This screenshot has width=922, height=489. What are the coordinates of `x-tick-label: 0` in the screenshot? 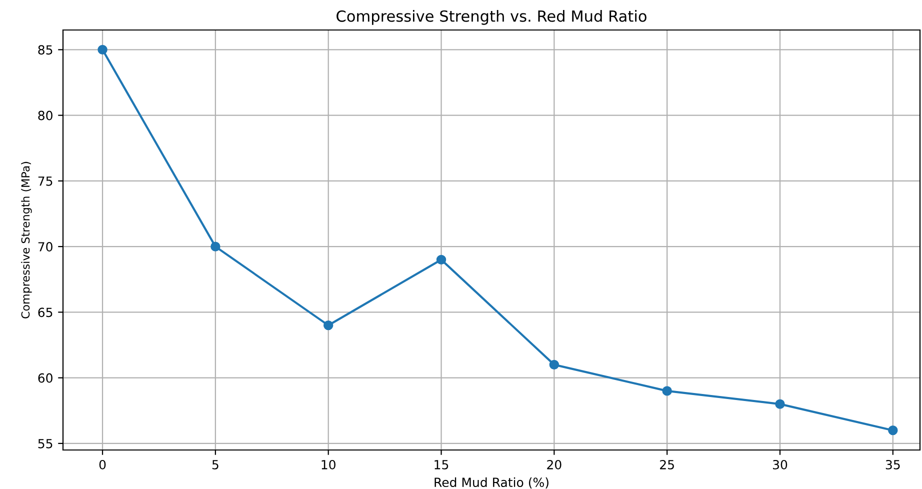 It's located at (102, 465).